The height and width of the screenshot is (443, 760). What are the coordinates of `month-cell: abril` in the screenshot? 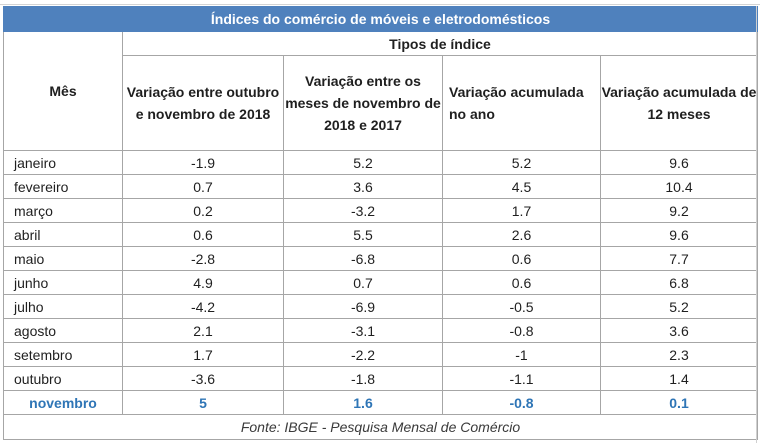 It's located at (63, 234).